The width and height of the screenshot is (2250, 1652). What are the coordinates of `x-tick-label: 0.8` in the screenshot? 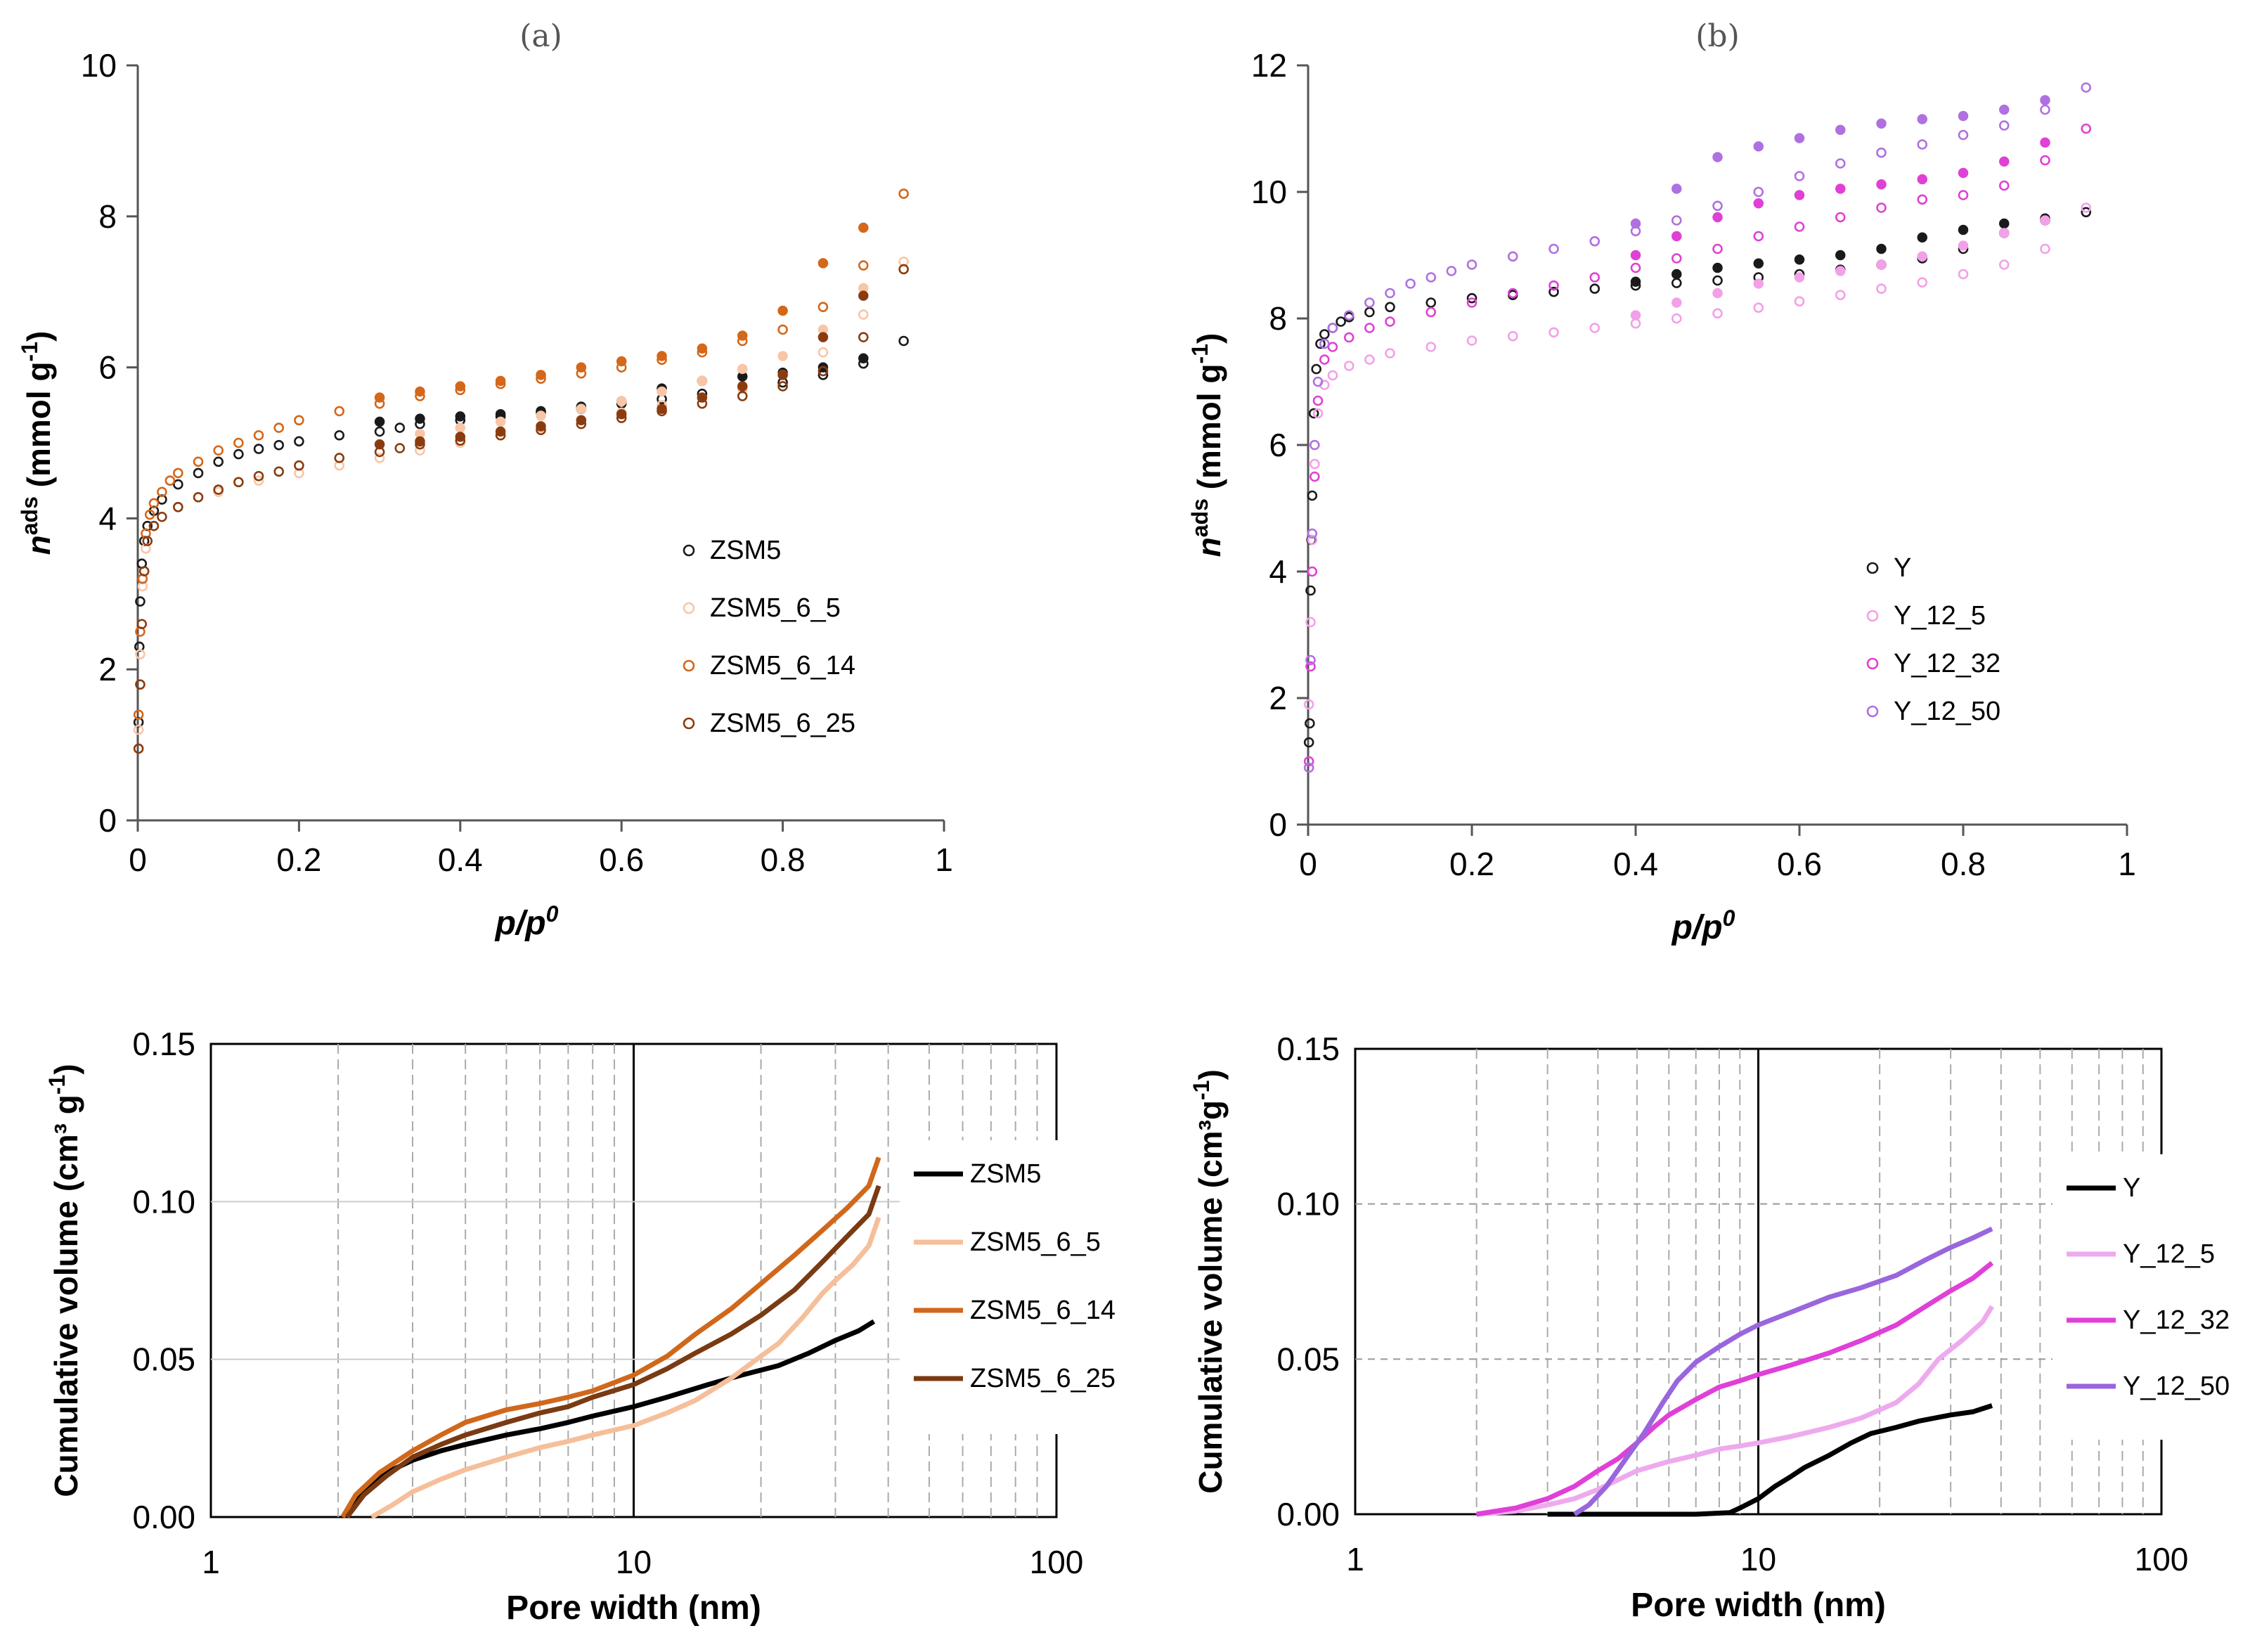 It's located at (1963, 864).